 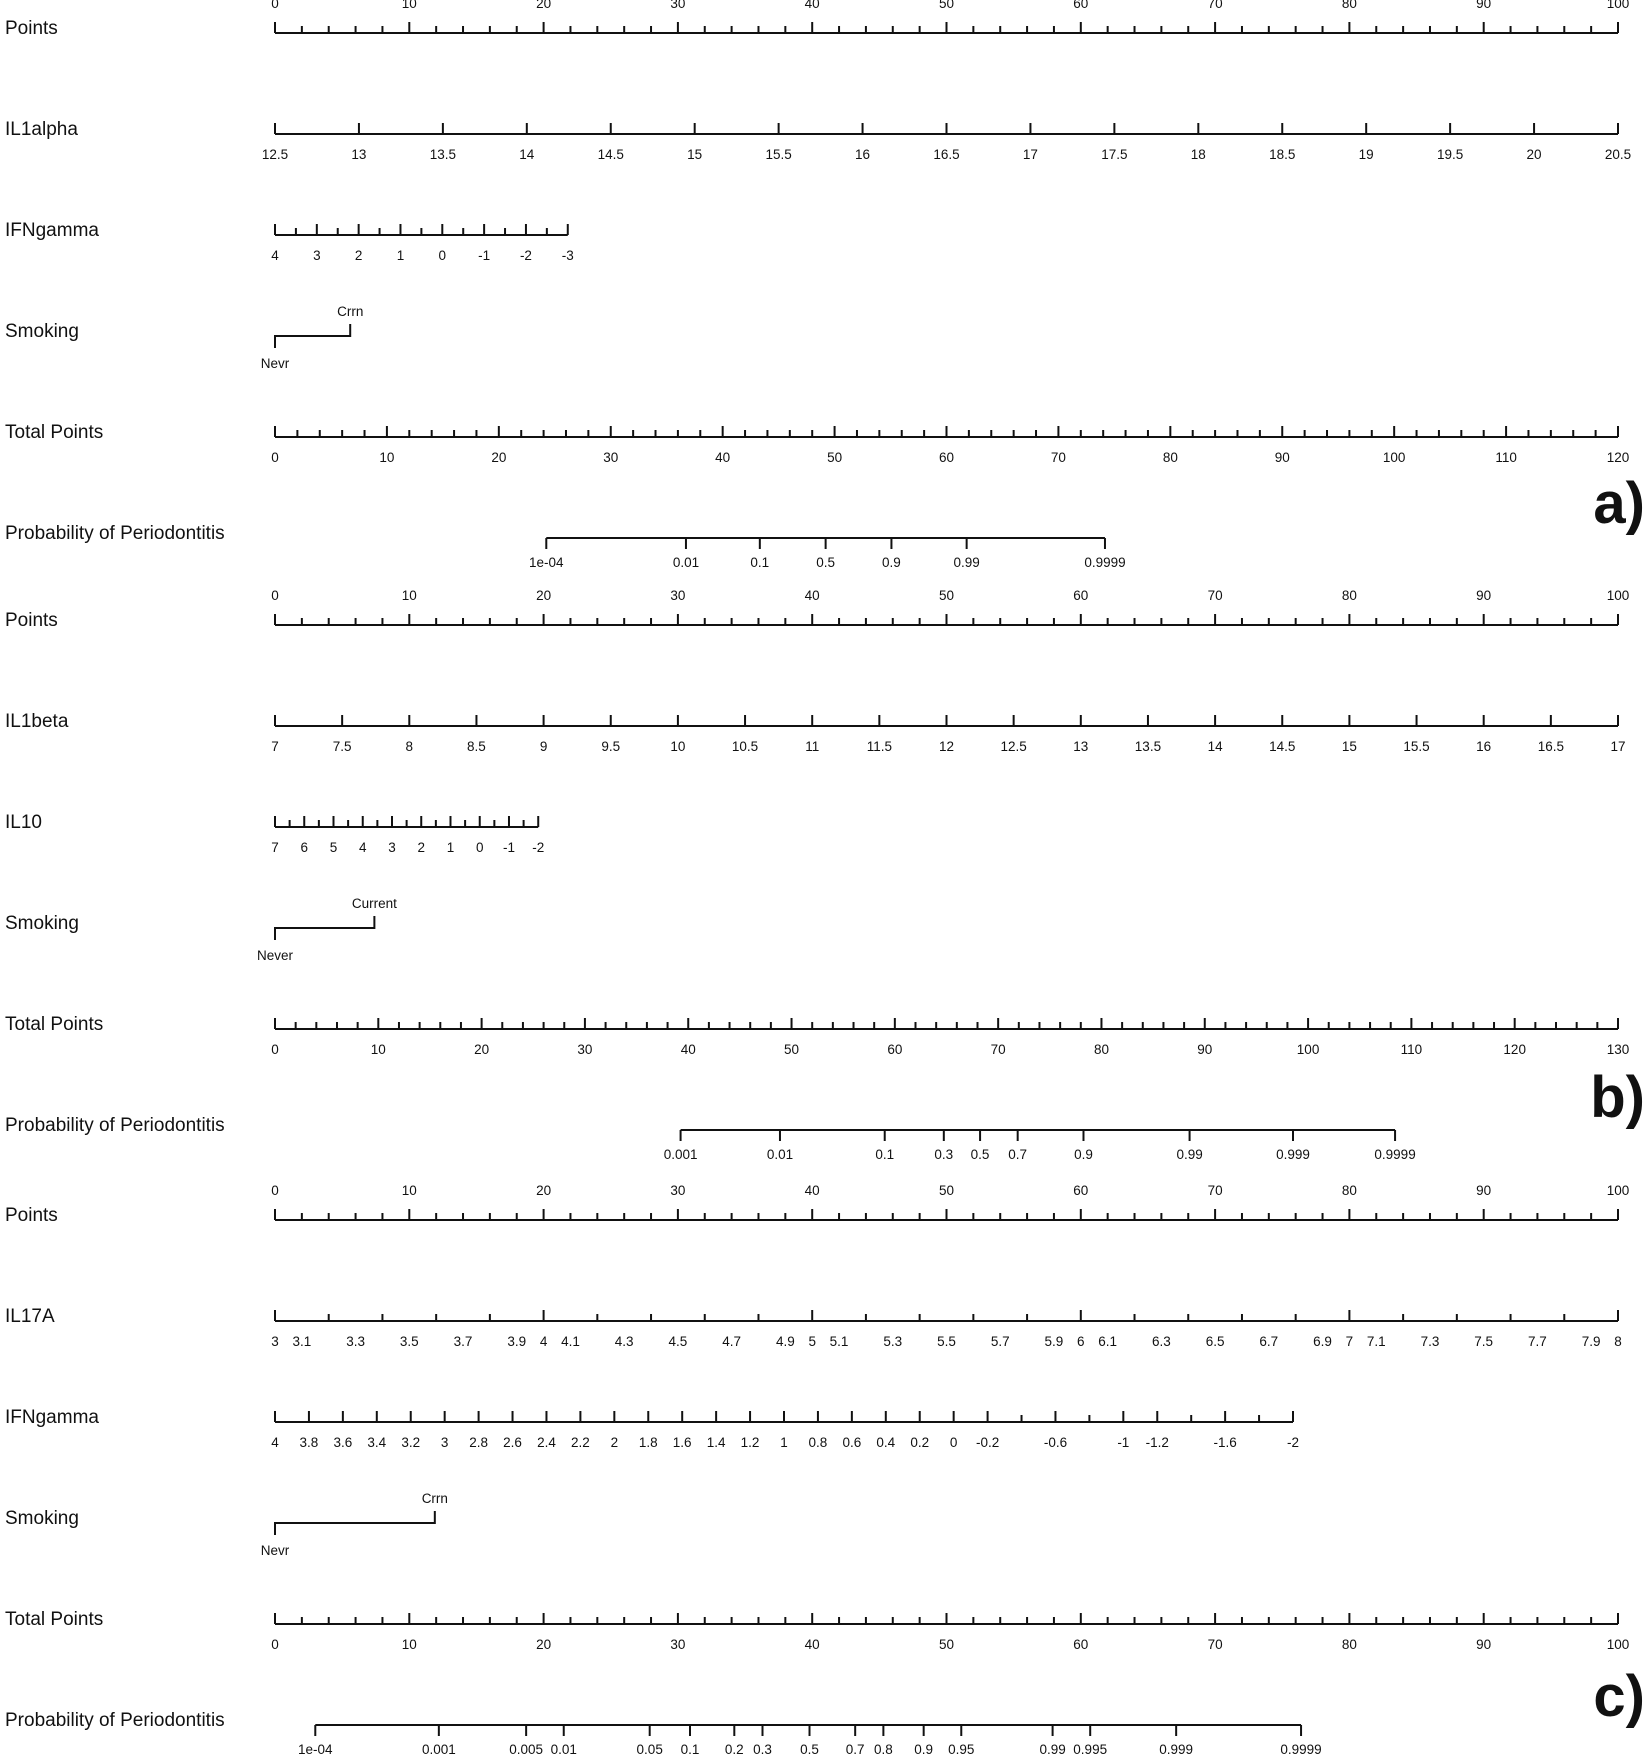 I want to click on row-label: Total Points, so click(x=54, y=1024).